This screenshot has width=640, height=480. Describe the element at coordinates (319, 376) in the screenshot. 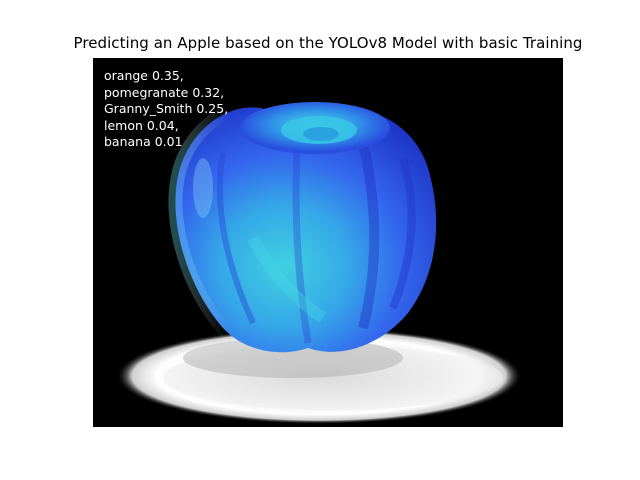

I see `apple-shadow` at that location.